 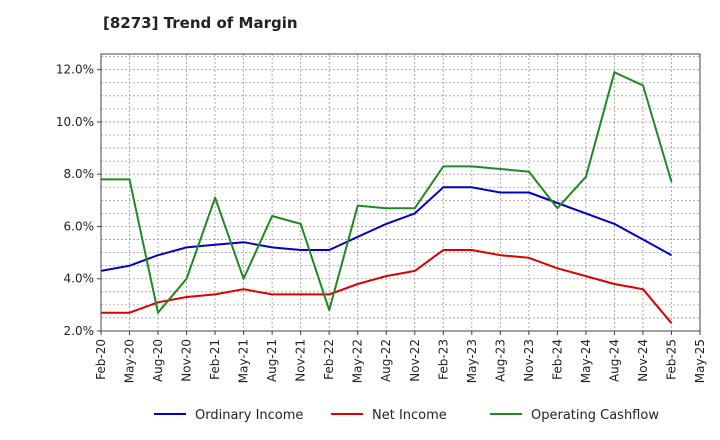 I want to click on y-tick-label: 2.0%, so click(x=79, y=331).